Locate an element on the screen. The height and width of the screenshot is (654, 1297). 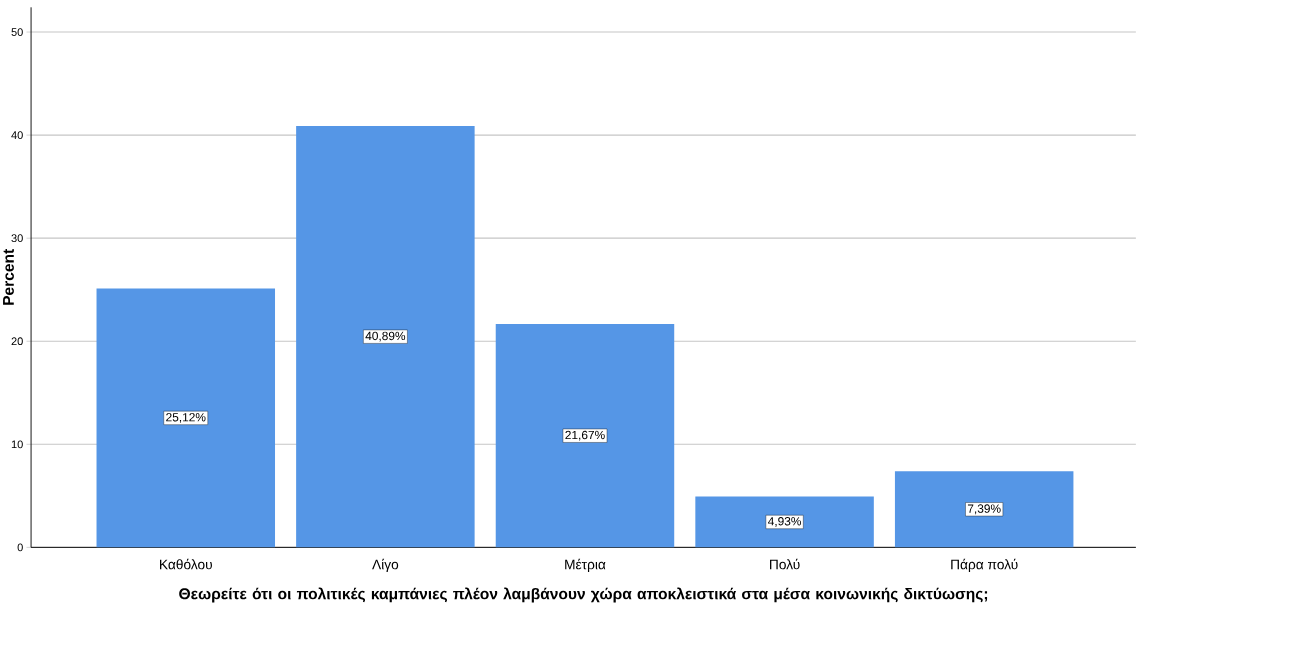
y-tick-label: 40 is located at coordinates (17, 135).